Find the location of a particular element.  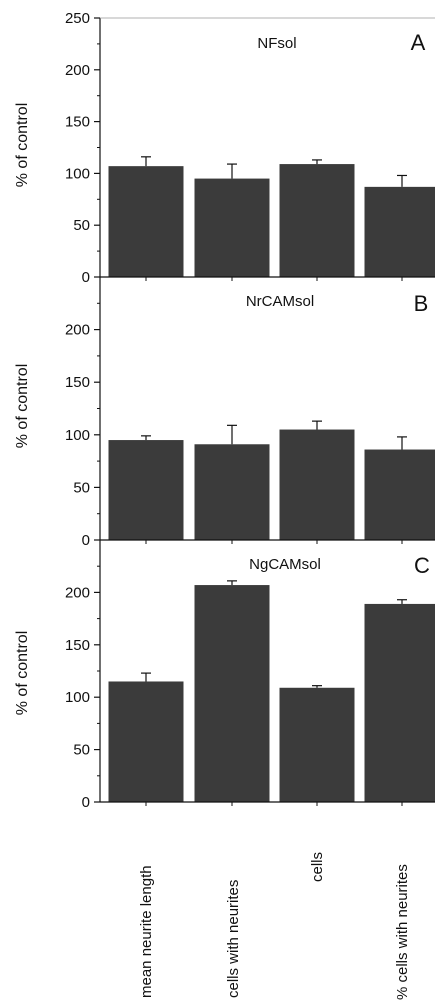

y-tick-label-b: 150 is located at coordinates (77, 382).